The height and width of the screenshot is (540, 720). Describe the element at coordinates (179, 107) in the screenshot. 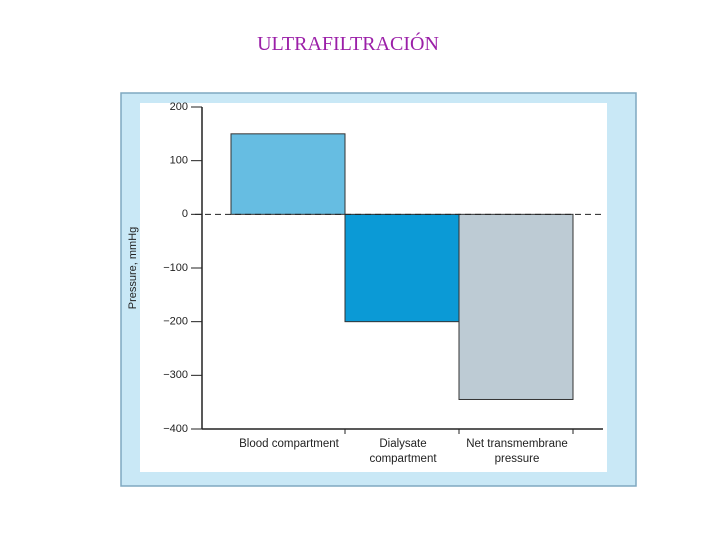

I see `y-tick-label: 200` at that location.